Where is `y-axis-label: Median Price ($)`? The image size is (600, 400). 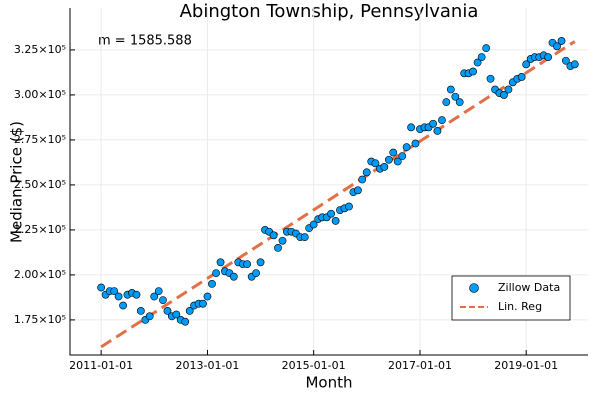 y-axis-label: Median Price ($) is located at coordinates (17, 182).